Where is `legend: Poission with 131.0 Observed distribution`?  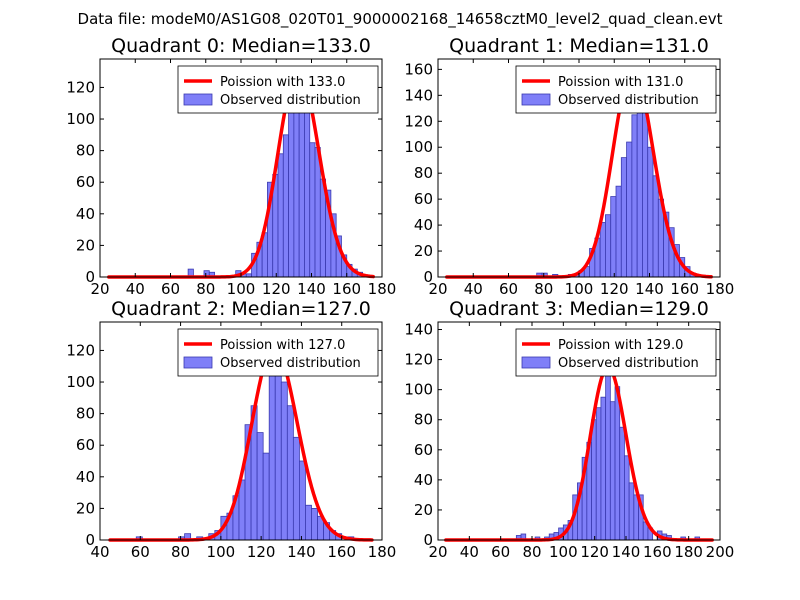 legend: Poission with 131.0 Observed distribution is located at coordinates (616, 89).